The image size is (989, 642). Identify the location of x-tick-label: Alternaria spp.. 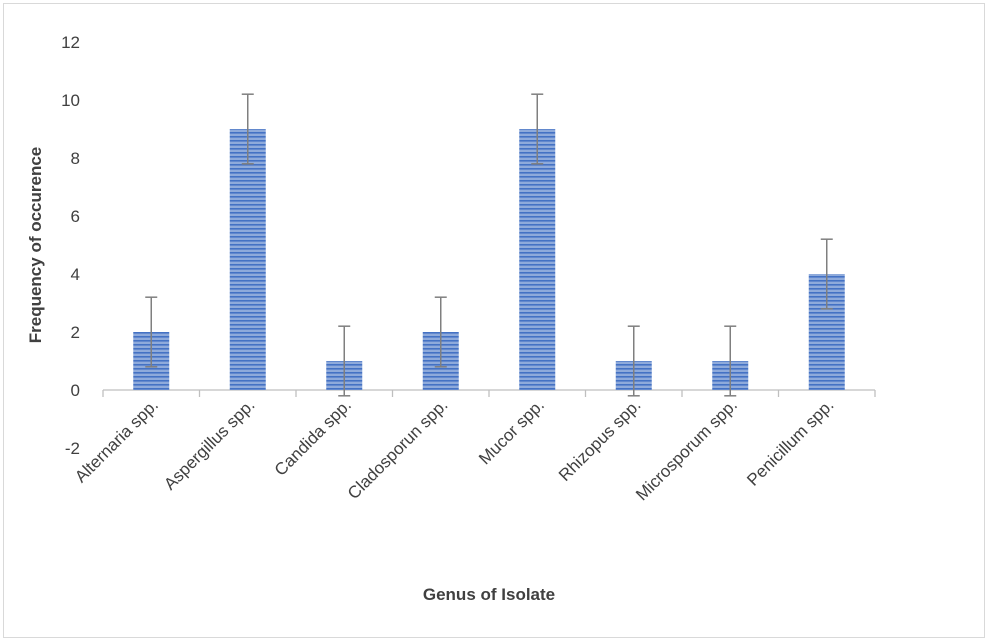
(116, 440).